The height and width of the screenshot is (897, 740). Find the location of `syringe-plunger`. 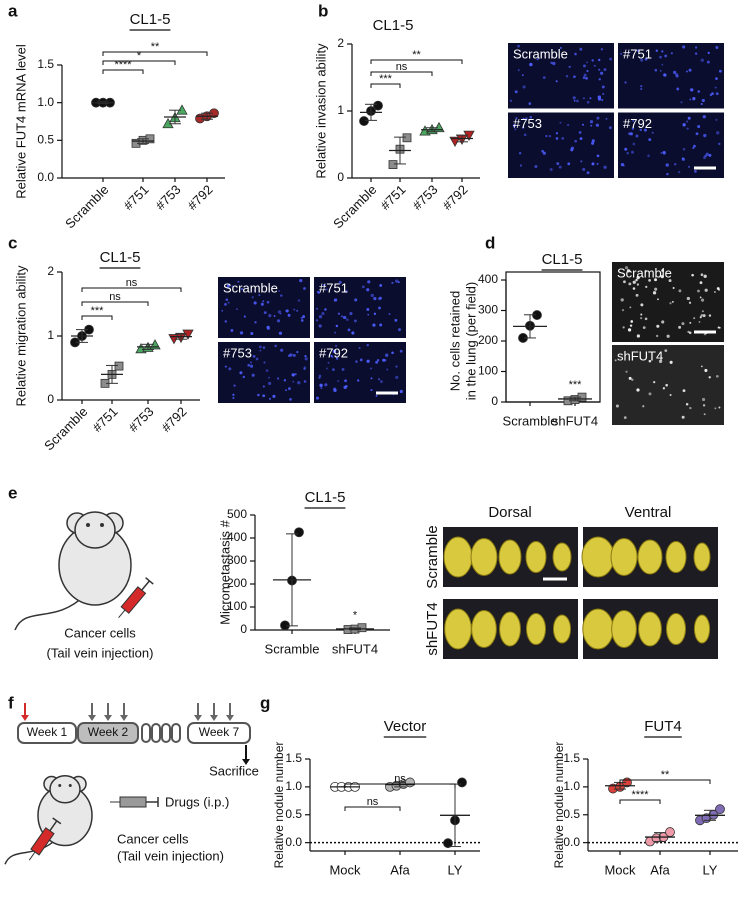

syringe-plunger is located at coordinates (53, 826).